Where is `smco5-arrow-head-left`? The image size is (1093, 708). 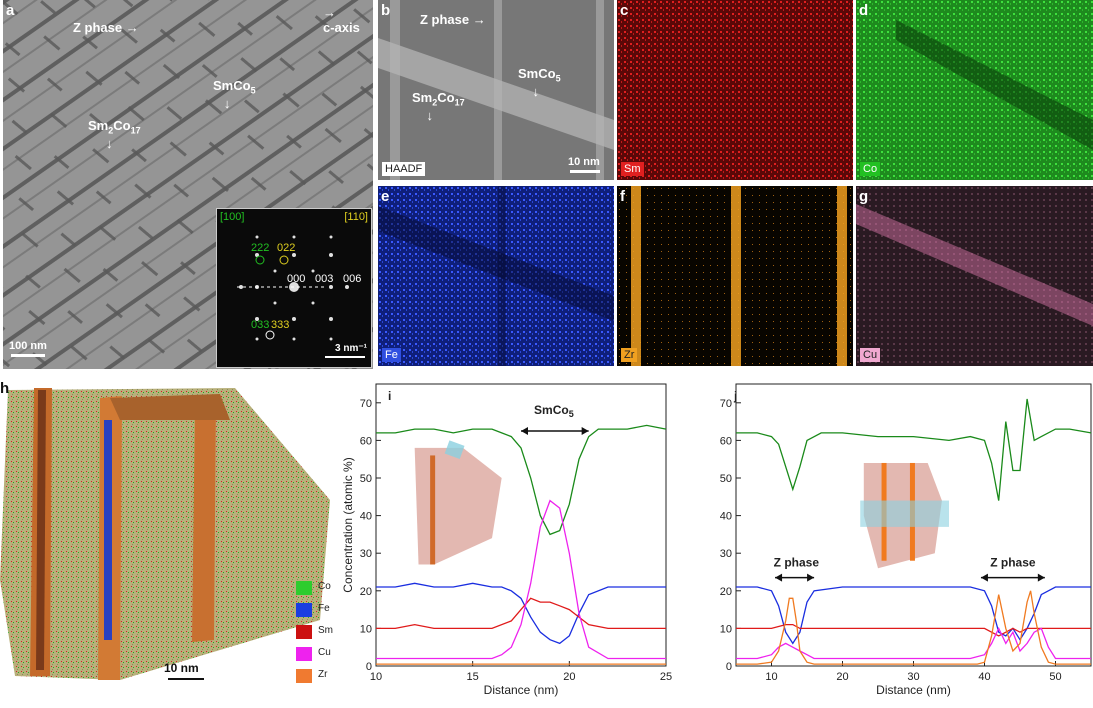 smco5-arrow-head-left is located at coordinates (524, 431).